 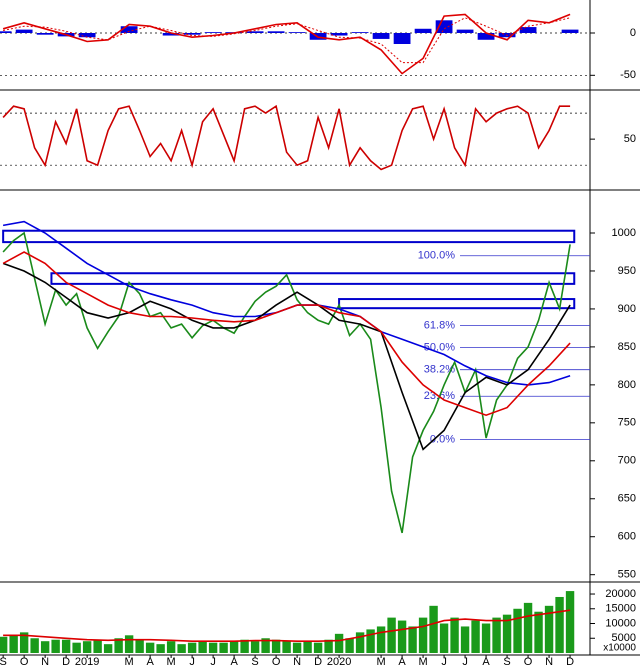 What do you see at coordinates (24, 662) in the screenshot?
I see `x-tick-label: O` at bounding box center [24, 662].